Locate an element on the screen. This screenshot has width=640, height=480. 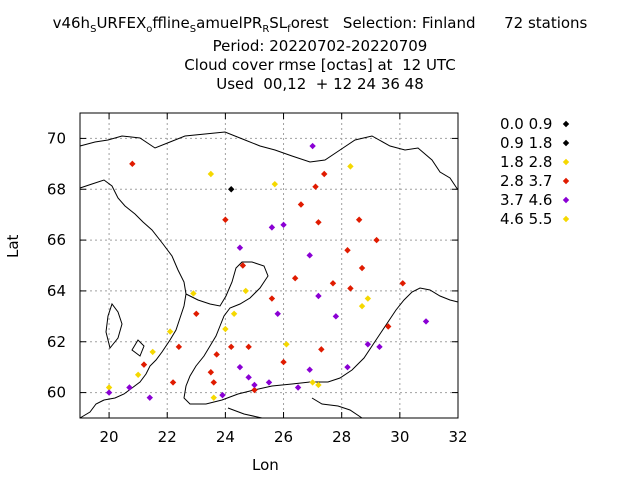
title-part: SL is located at coordinates (278, 23).